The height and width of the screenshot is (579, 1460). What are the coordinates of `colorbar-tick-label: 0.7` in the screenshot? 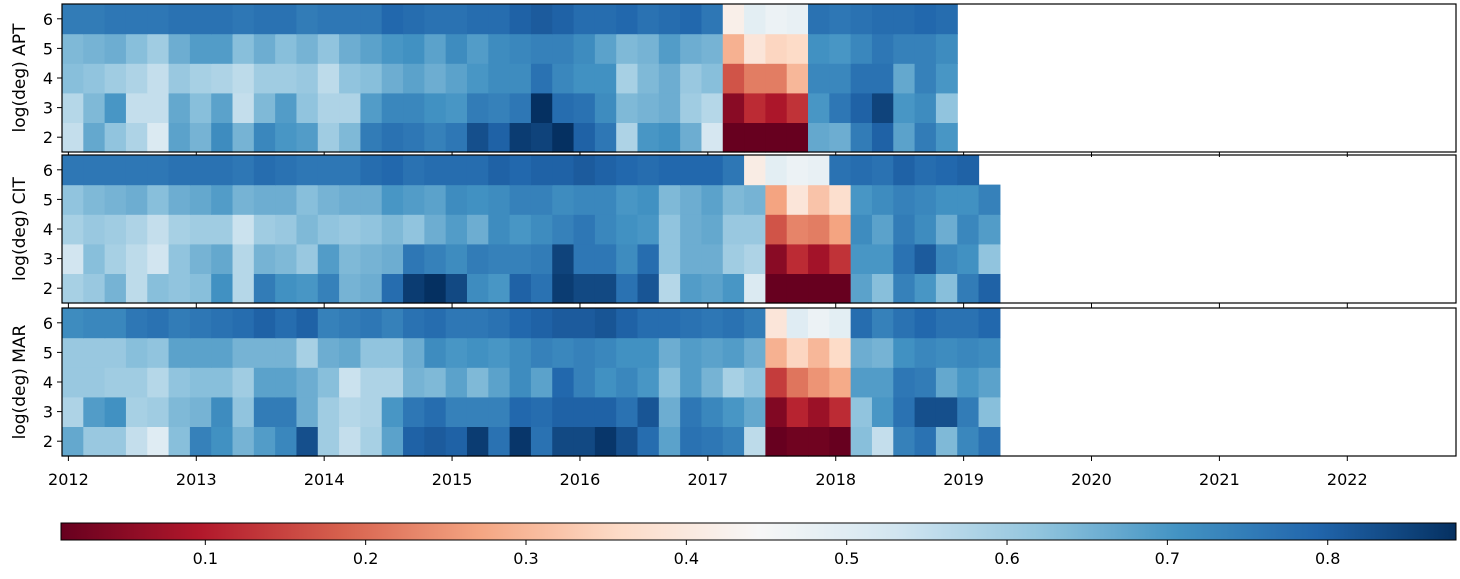 It's located at (1167, 558).